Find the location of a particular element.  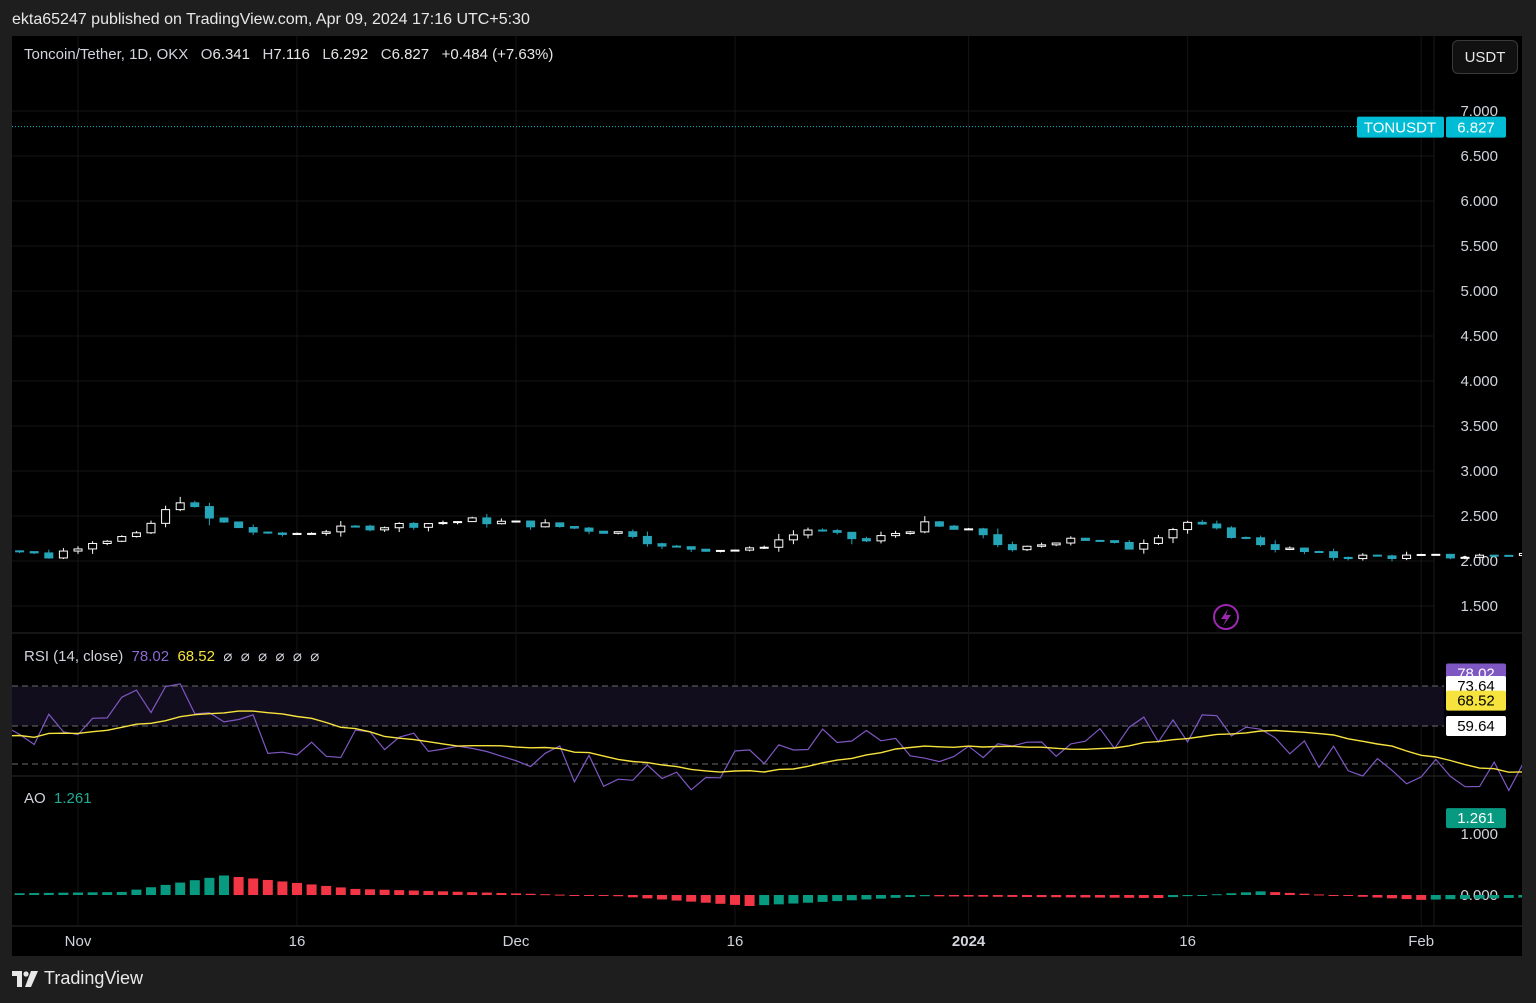

change-value: +0.484 (+7.63%) is located at coordinates (497, 54).